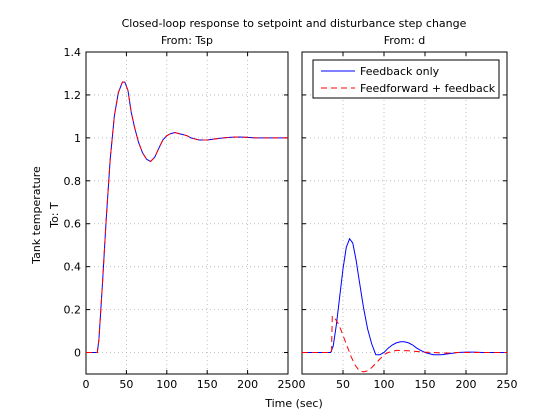 This screenshot has width=560, height=420. I want to click on y-tick-label: 0.8, so click(73, 181).